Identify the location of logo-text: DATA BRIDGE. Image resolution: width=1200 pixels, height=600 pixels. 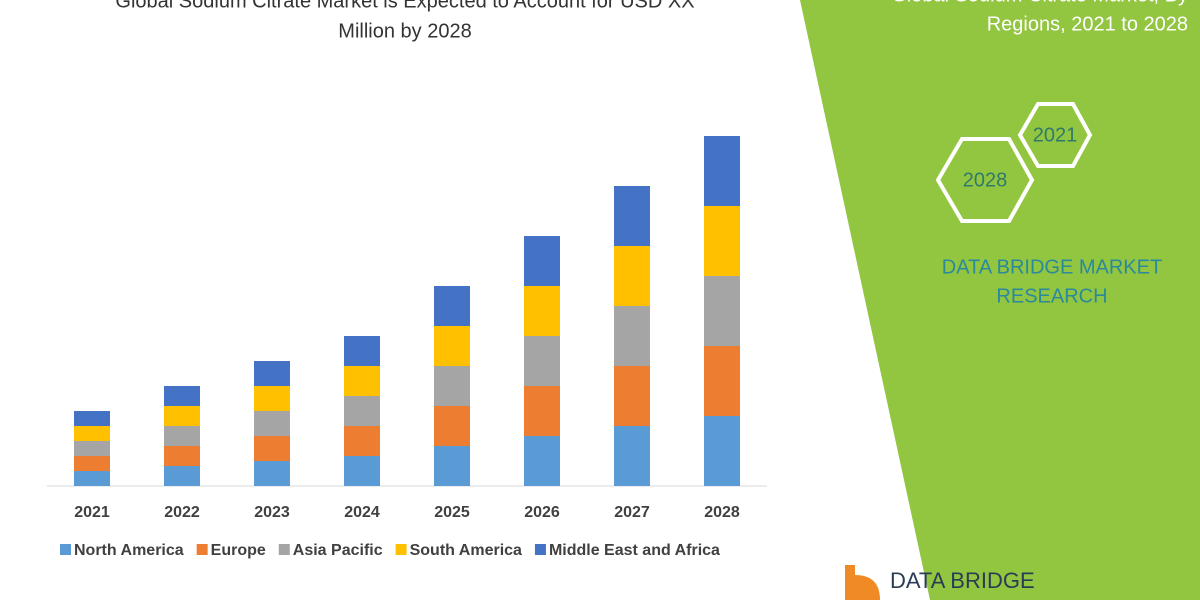
(962, 580).